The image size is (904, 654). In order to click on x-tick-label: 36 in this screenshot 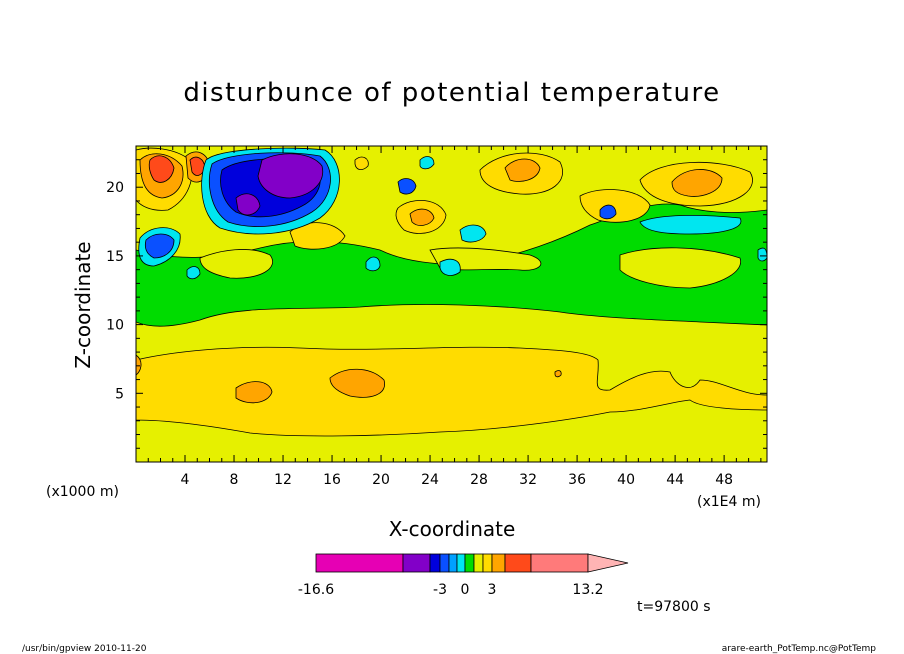, I will do `click(577, 480)`.